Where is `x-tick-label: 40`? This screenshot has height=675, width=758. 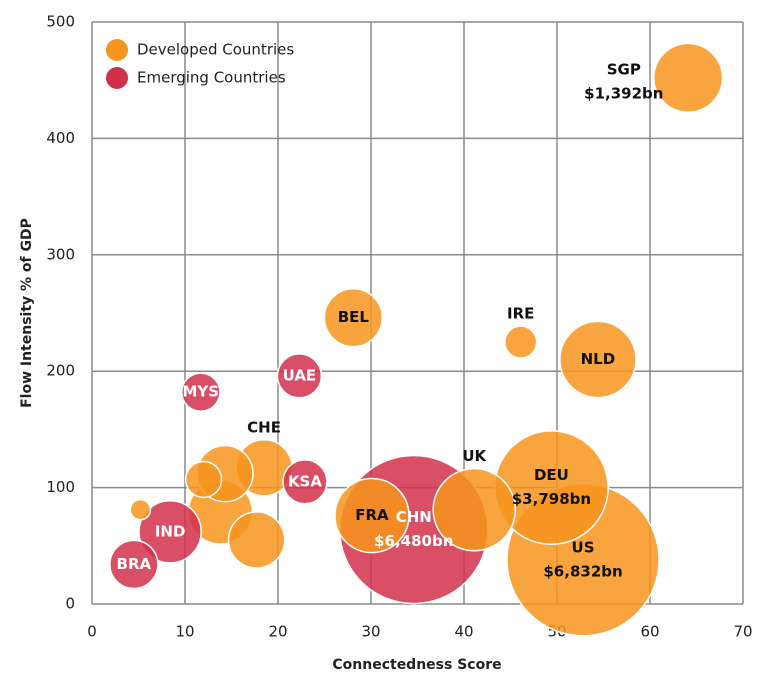 x-tick-label: 40 is located at coordinates (463, 632).